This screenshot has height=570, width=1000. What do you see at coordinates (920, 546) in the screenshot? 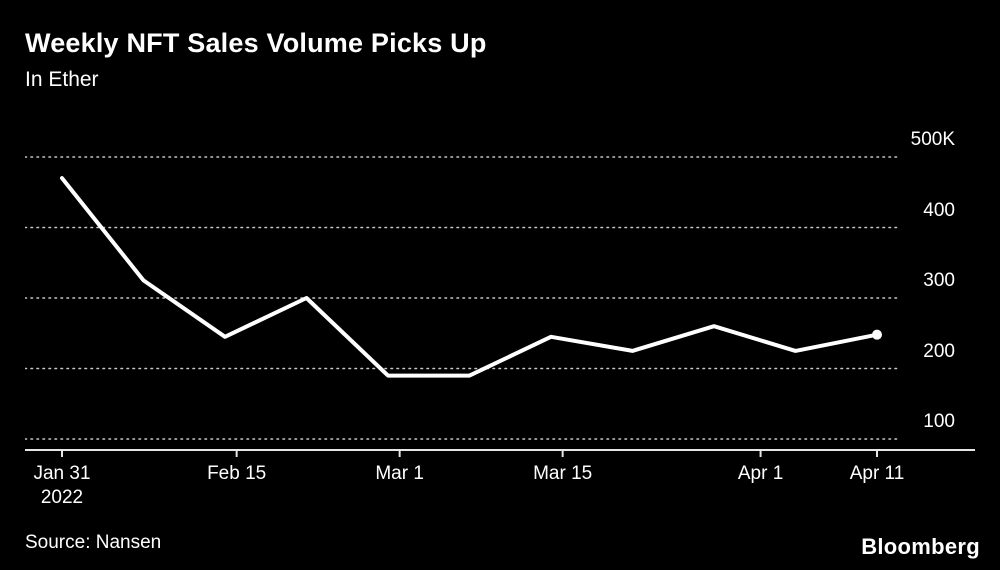
I see `bloomberg-logo: Bloomberg` at bounding box center [920, 546].